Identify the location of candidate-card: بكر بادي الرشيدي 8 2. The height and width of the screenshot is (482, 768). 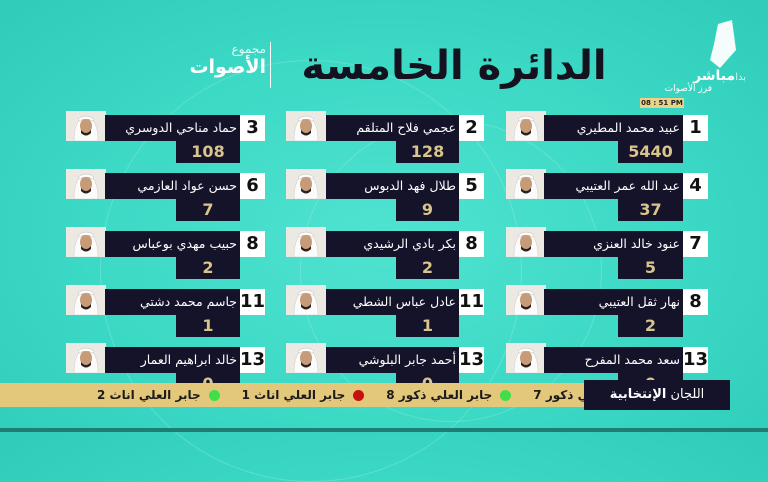
(387, 253).